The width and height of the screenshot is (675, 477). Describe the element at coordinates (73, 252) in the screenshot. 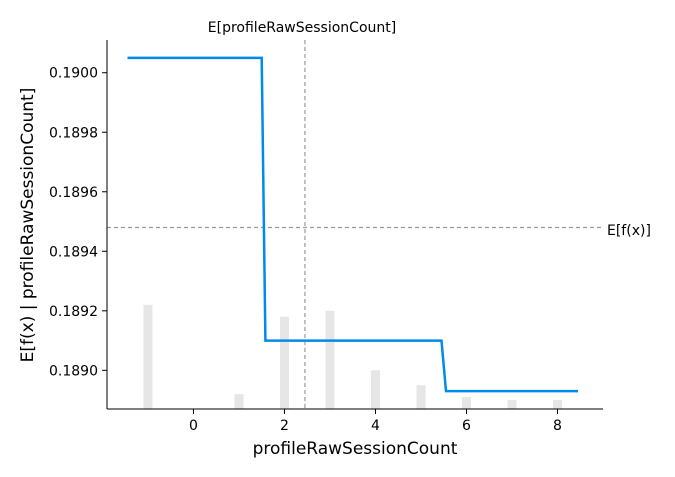

I see `y-tick-label: 0.1894` at that location.